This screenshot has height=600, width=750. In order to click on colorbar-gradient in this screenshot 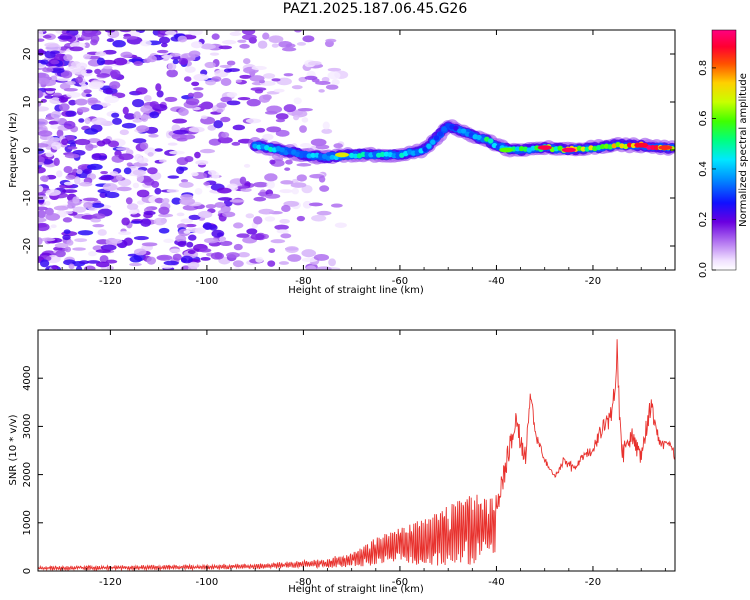, I will do `click(724, 150)`.